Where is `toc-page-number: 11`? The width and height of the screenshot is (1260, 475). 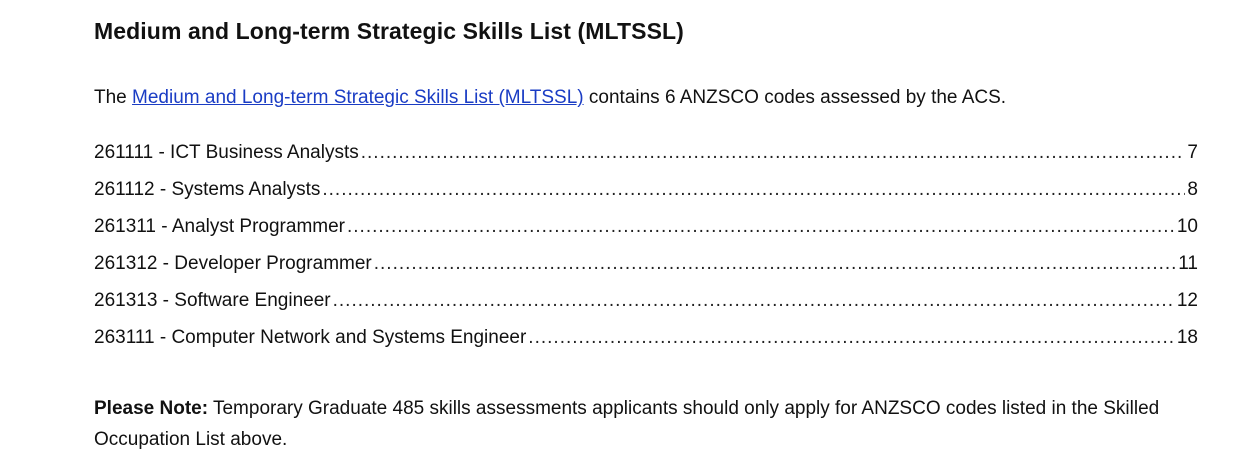
toc-page-number: 11 is located at coordinates (1188, 263).